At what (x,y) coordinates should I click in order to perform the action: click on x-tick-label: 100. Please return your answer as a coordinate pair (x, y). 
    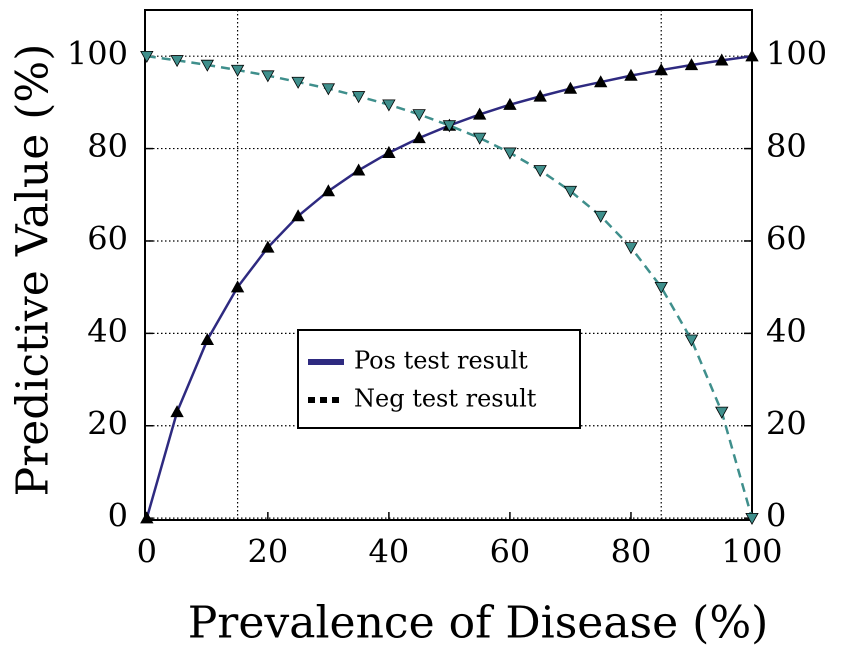
    Looking at the image, I should click on (751, 552).